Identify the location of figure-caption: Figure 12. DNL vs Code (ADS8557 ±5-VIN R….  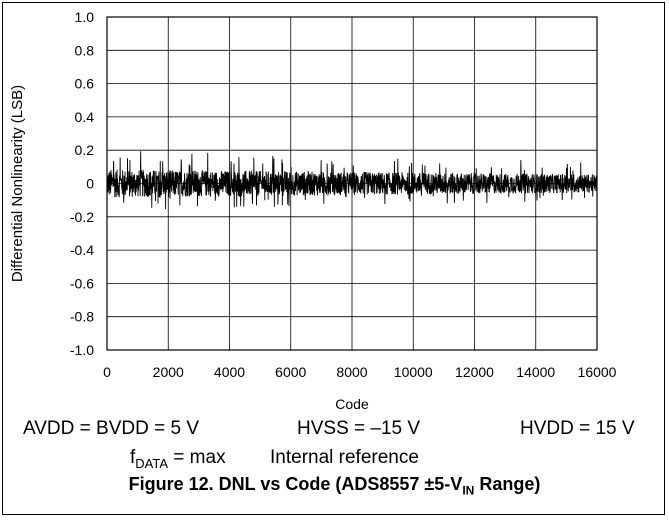
(334, 486).